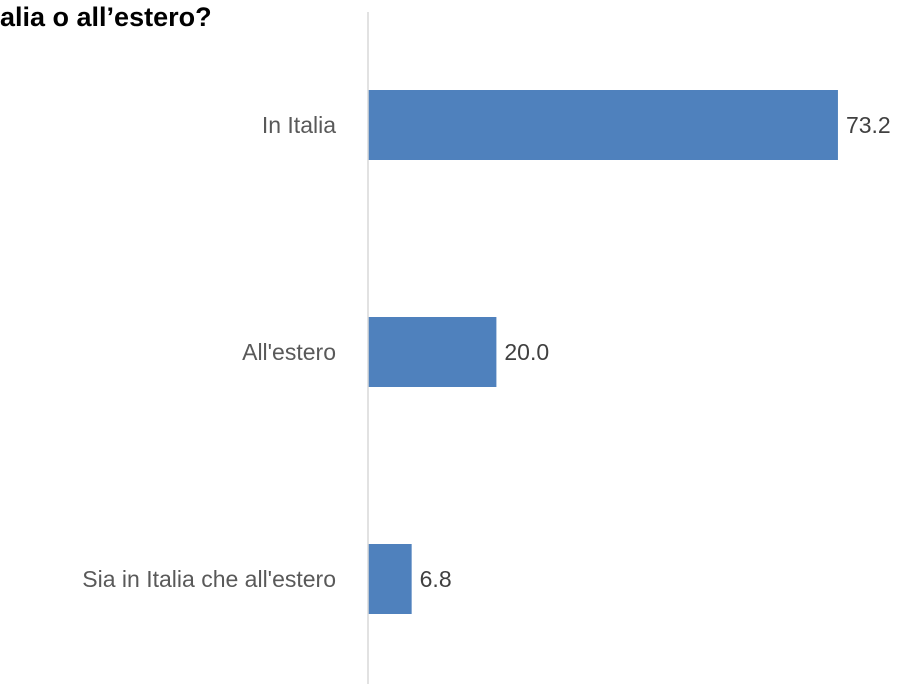  Describe the element at coordinates (209, 579) in the screenshot. I see `category-label-2: Sia in Italia che all'estero` at that location.